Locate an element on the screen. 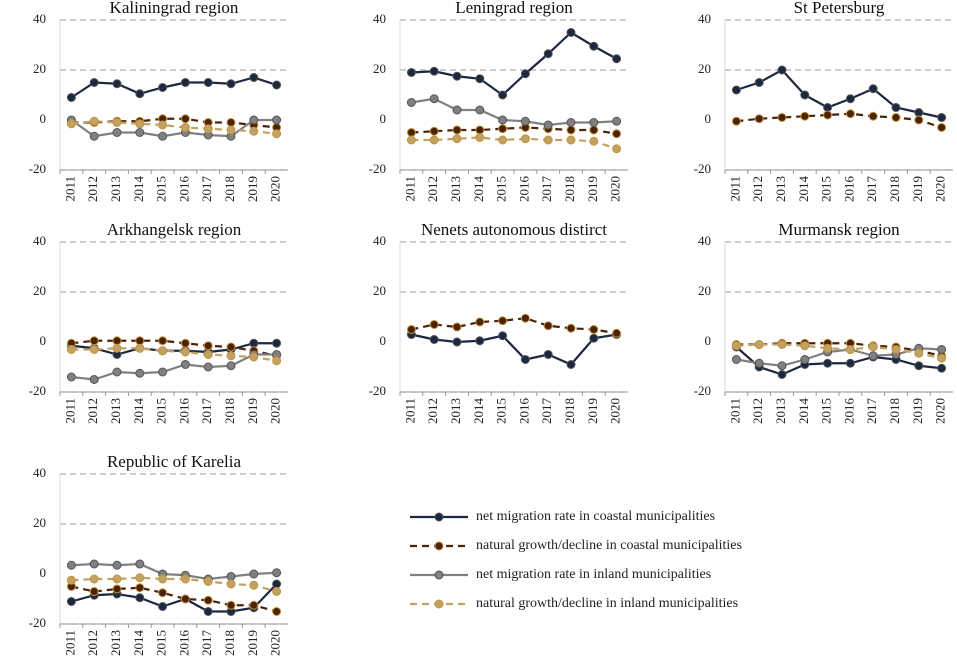 The width and height of the screenshot is (957, 663). x-tick-label: 2020 is located at coordinates (275, 411).